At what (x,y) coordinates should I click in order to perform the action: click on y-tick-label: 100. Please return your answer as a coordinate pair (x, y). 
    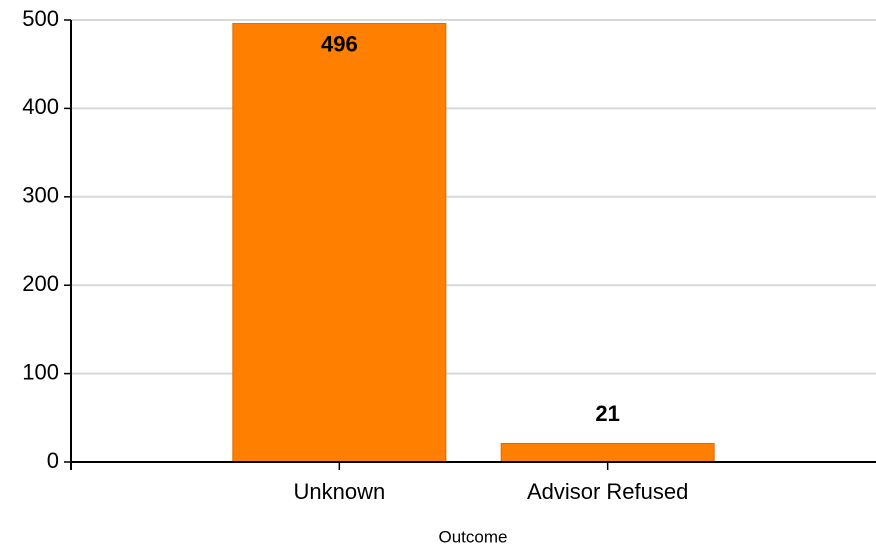
    Looking at the image, I should click on (40, 371).